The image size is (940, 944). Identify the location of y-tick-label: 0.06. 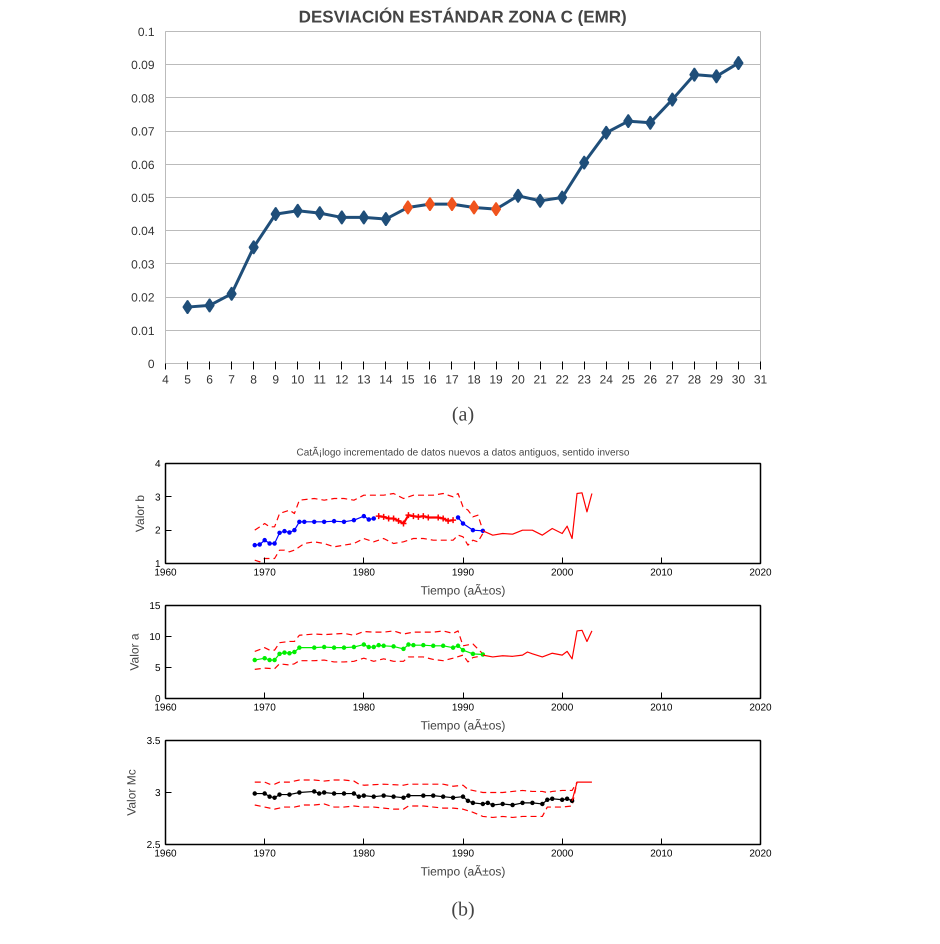
(143, 165).